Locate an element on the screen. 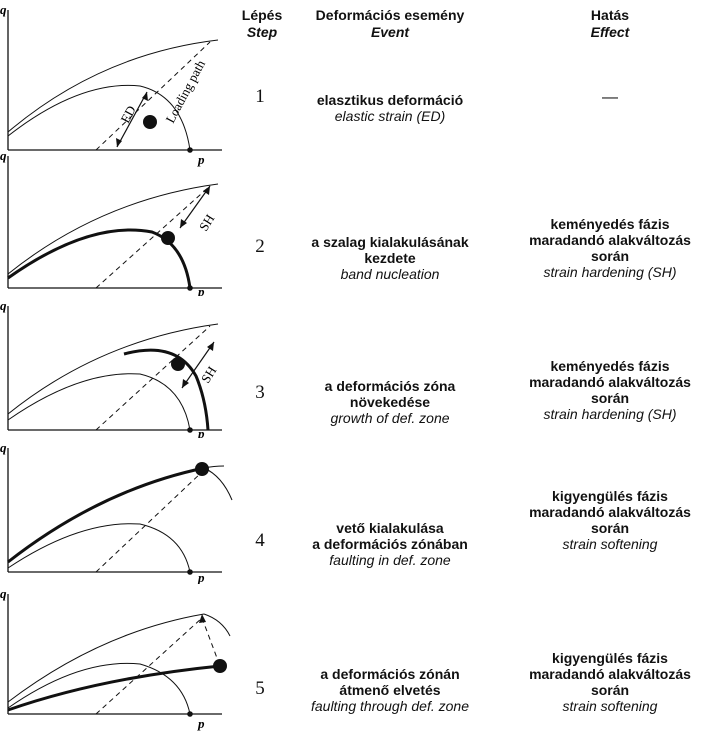 Image resolution: width=720 pixels, height=731 pixels. ed-arrow-head-top is located at coordinates (145, 96).